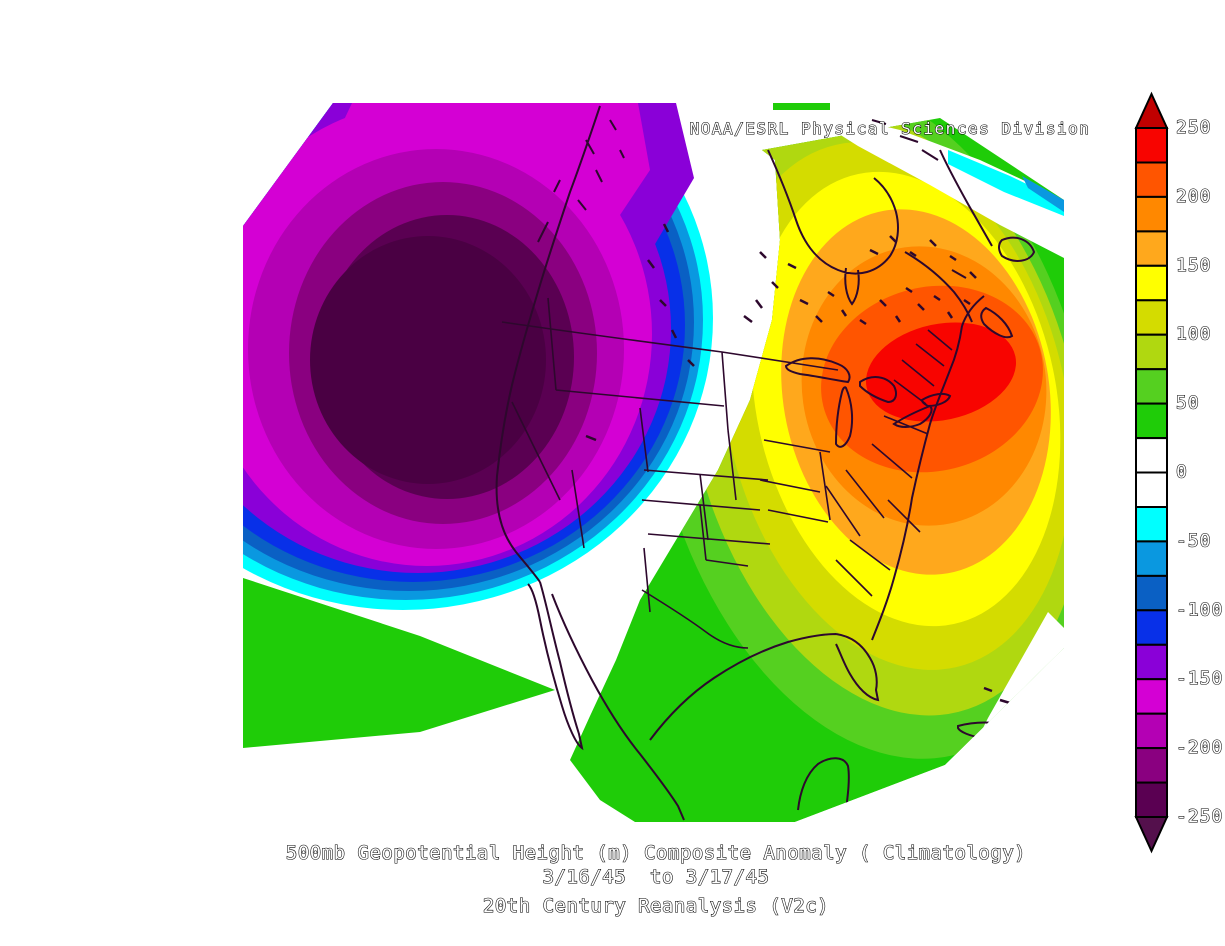 This screenshot has width=1225, height=946. I want to click on colorbar-tick-label: -50, so click(1194, 540).